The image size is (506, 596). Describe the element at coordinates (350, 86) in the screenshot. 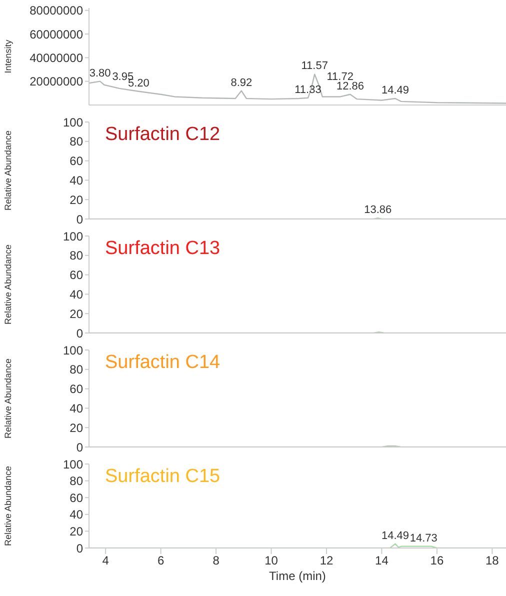

I see `annotation: 12.86` at that location.